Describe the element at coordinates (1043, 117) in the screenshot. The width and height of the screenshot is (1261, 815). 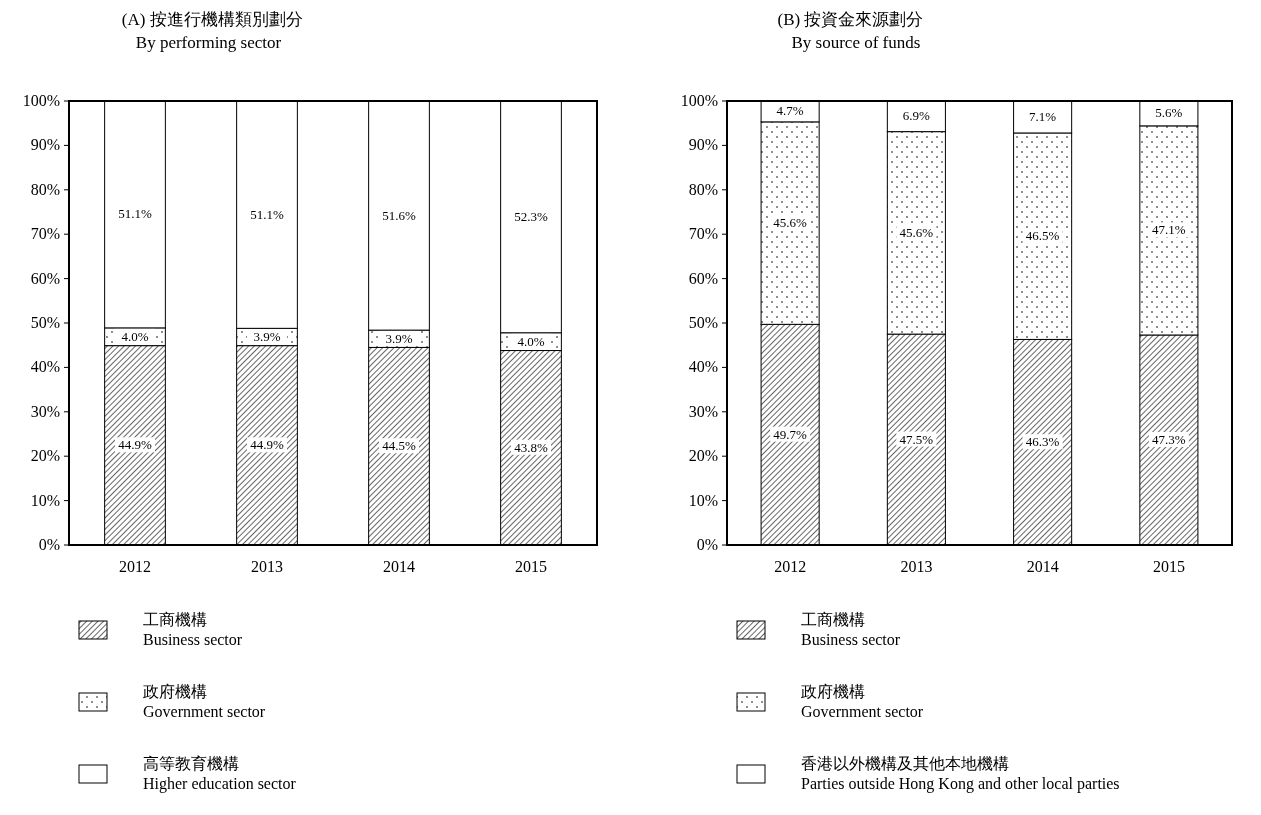
I see `data-label: 7.1%` at that location.